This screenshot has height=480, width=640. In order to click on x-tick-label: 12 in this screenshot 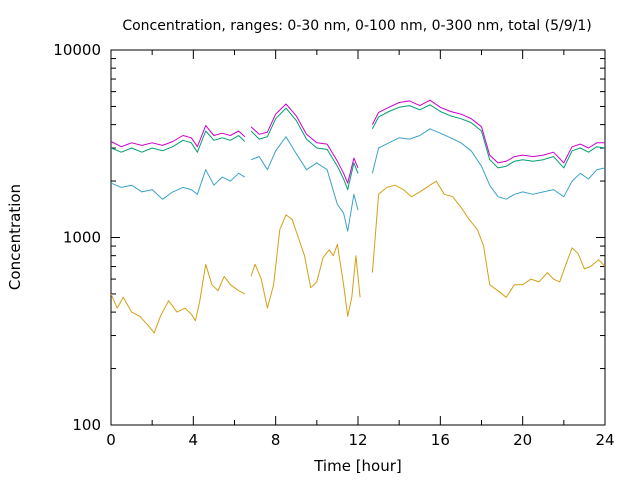, I will do `click(357, 440)`.